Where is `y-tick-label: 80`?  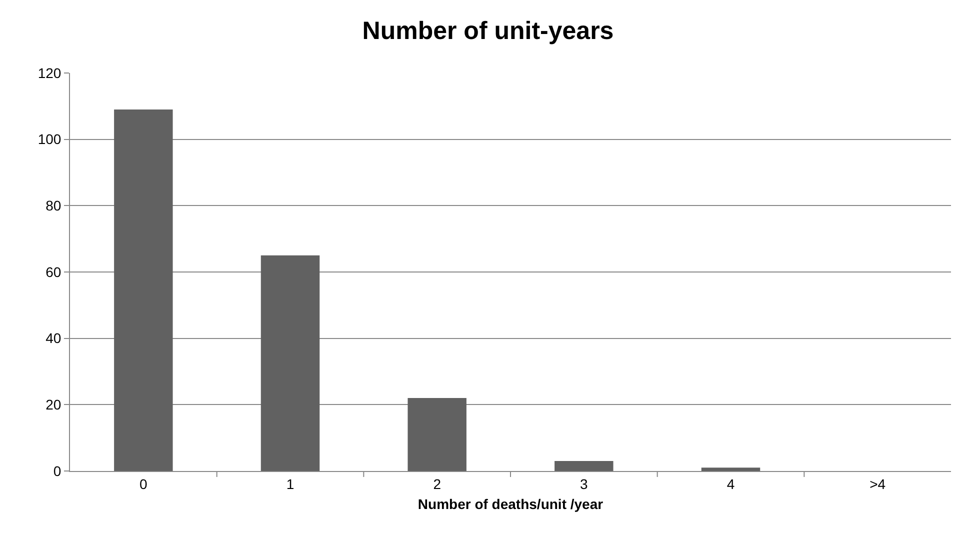
y-tick-label: 80 is located at coordinates (54, 206).